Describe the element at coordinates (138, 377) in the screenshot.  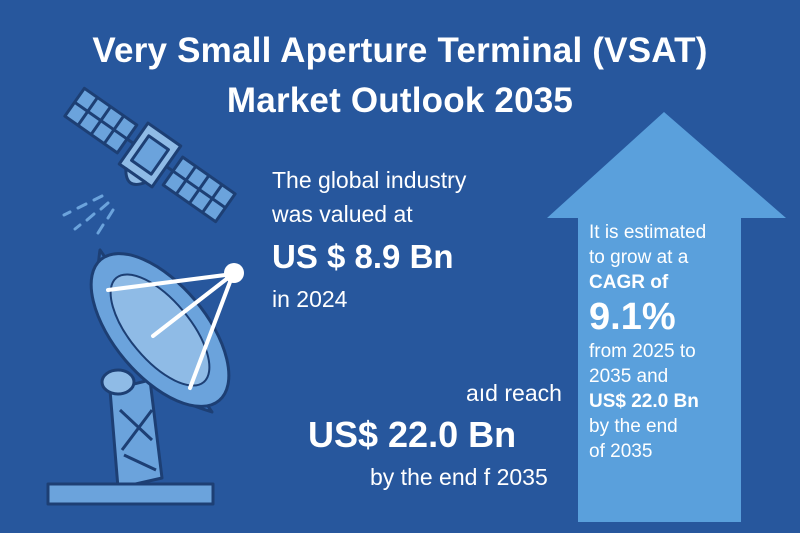
I see `satellite-dish-icon` at that location.